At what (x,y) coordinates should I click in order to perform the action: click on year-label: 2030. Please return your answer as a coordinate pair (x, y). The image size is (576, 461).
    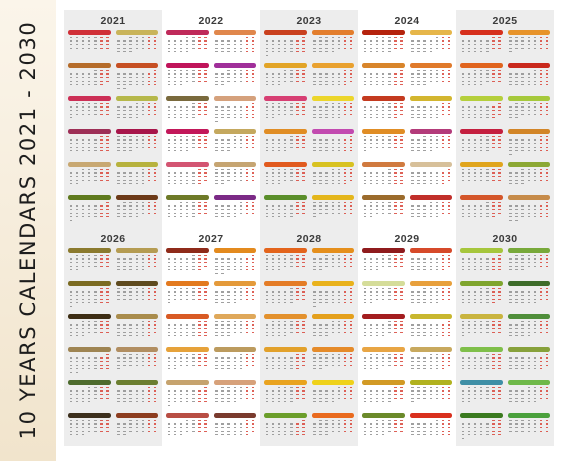
    Looking at the image, I should click on (505, 239).